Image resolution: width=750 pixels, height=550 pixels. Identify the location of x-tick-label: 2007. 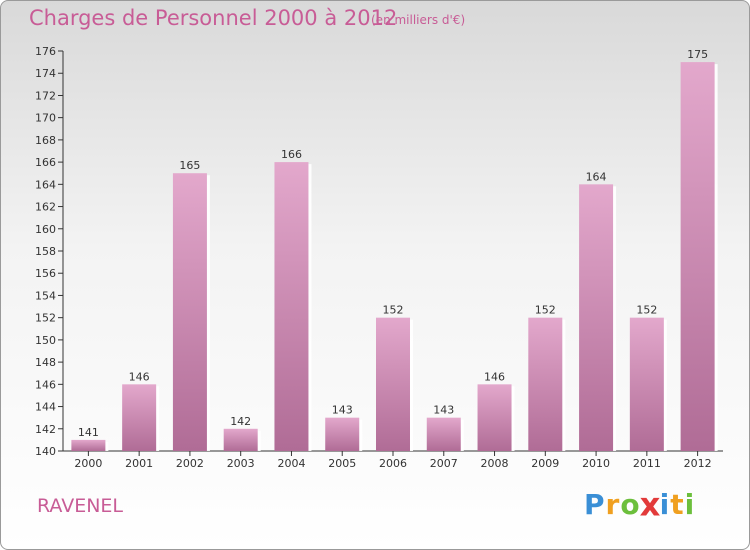
(444, 463).